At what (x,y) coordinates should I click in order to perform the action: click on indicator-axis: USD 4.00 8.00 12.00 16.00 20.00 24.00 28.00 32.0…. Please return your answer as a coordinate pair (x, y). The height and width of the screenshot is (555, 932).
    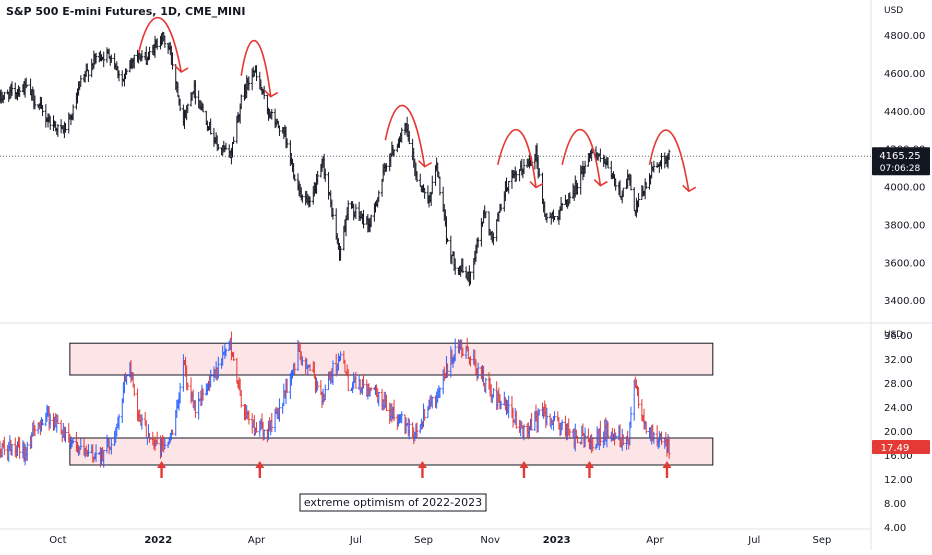
    Looking at the image, I should click on (898, 432).